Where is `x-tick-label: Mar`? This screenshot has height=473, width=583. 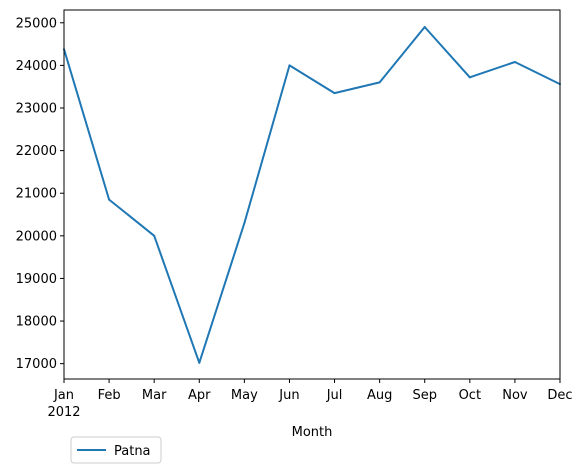
x-tick-label: Mar is located at coordinates (154, 395).